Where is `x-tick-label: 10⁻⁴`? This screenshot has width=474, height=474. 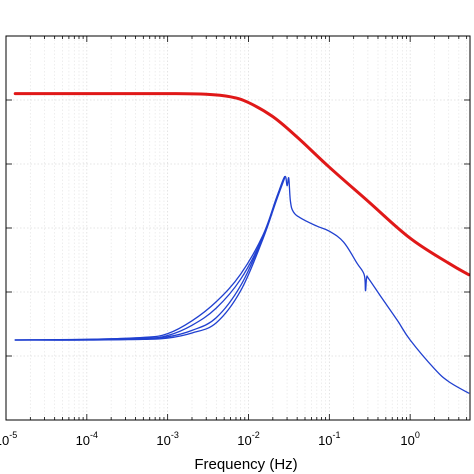 x-tick-label: 10⁻⁴ is located at coordinates (87, 439).